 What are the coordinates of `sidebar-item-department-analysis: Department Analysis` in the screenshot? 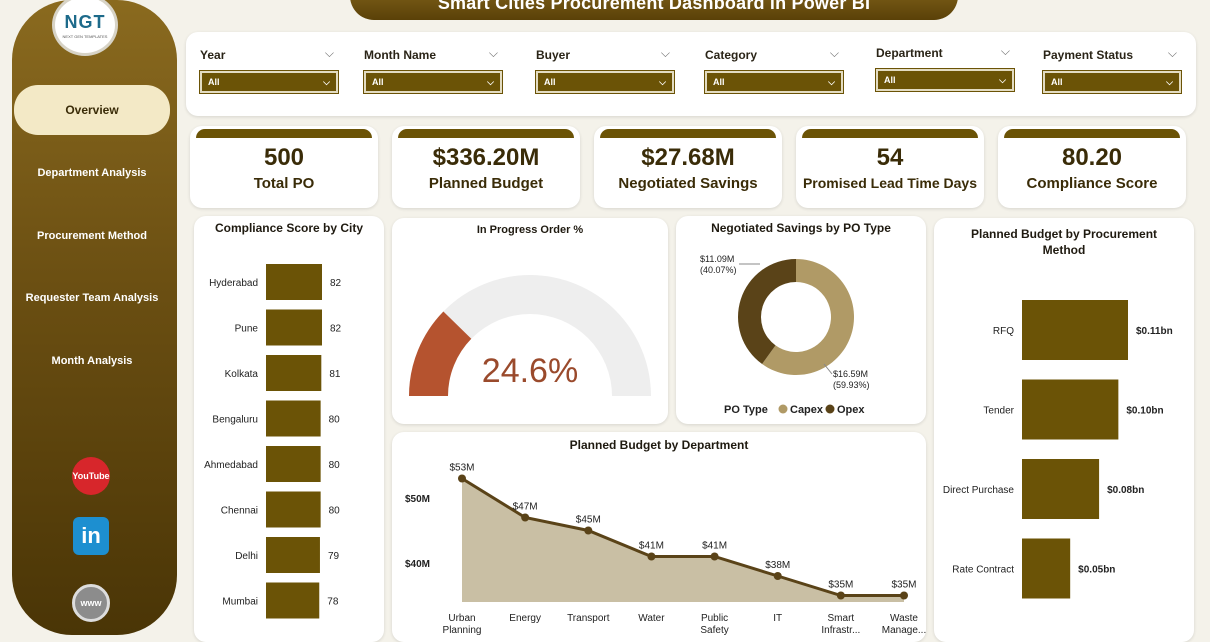 It's located at (92, 173).